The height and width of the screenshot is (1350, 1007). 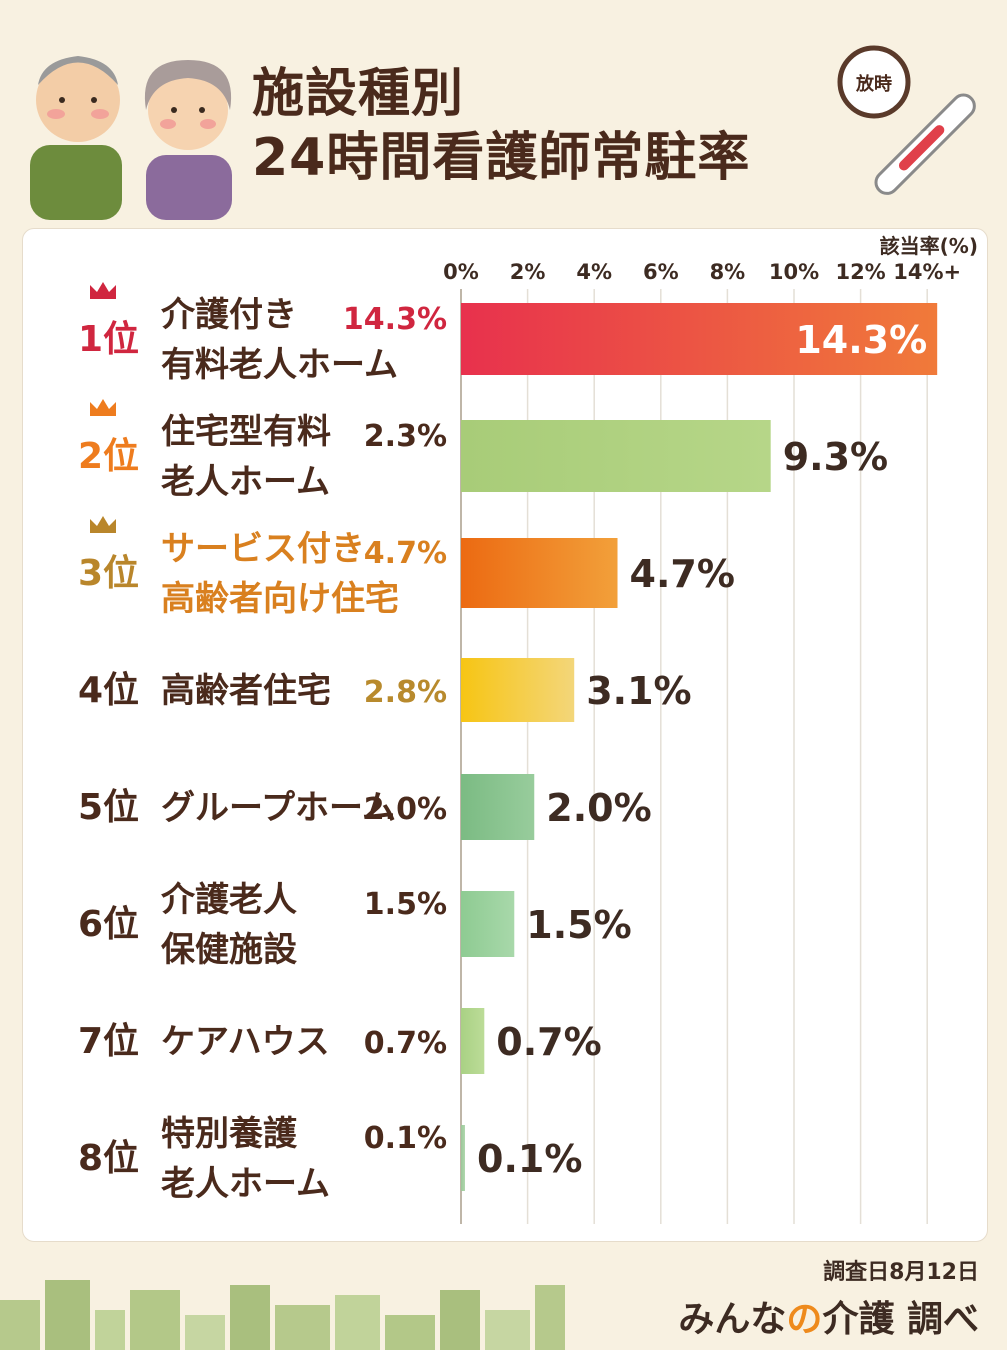 What do you see at coordinates (501, 158) in the screenshot?
I see `title-line-2: 24時間看護師常駐率` at bounding box center [501, 158].